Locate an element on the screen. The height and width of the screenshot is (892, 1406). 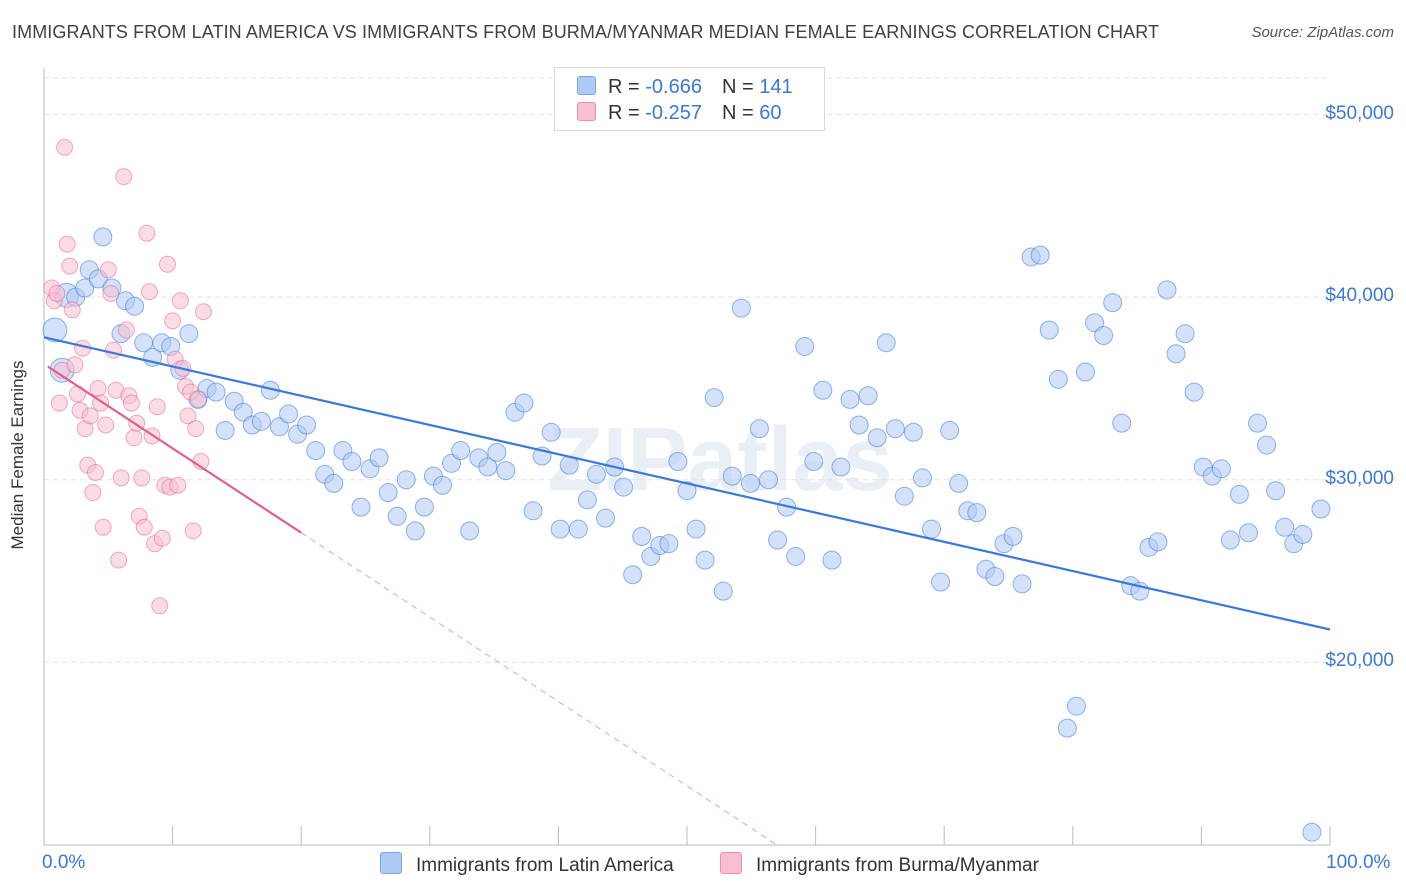
trend-line-burma is located at coordinates (174, 449).